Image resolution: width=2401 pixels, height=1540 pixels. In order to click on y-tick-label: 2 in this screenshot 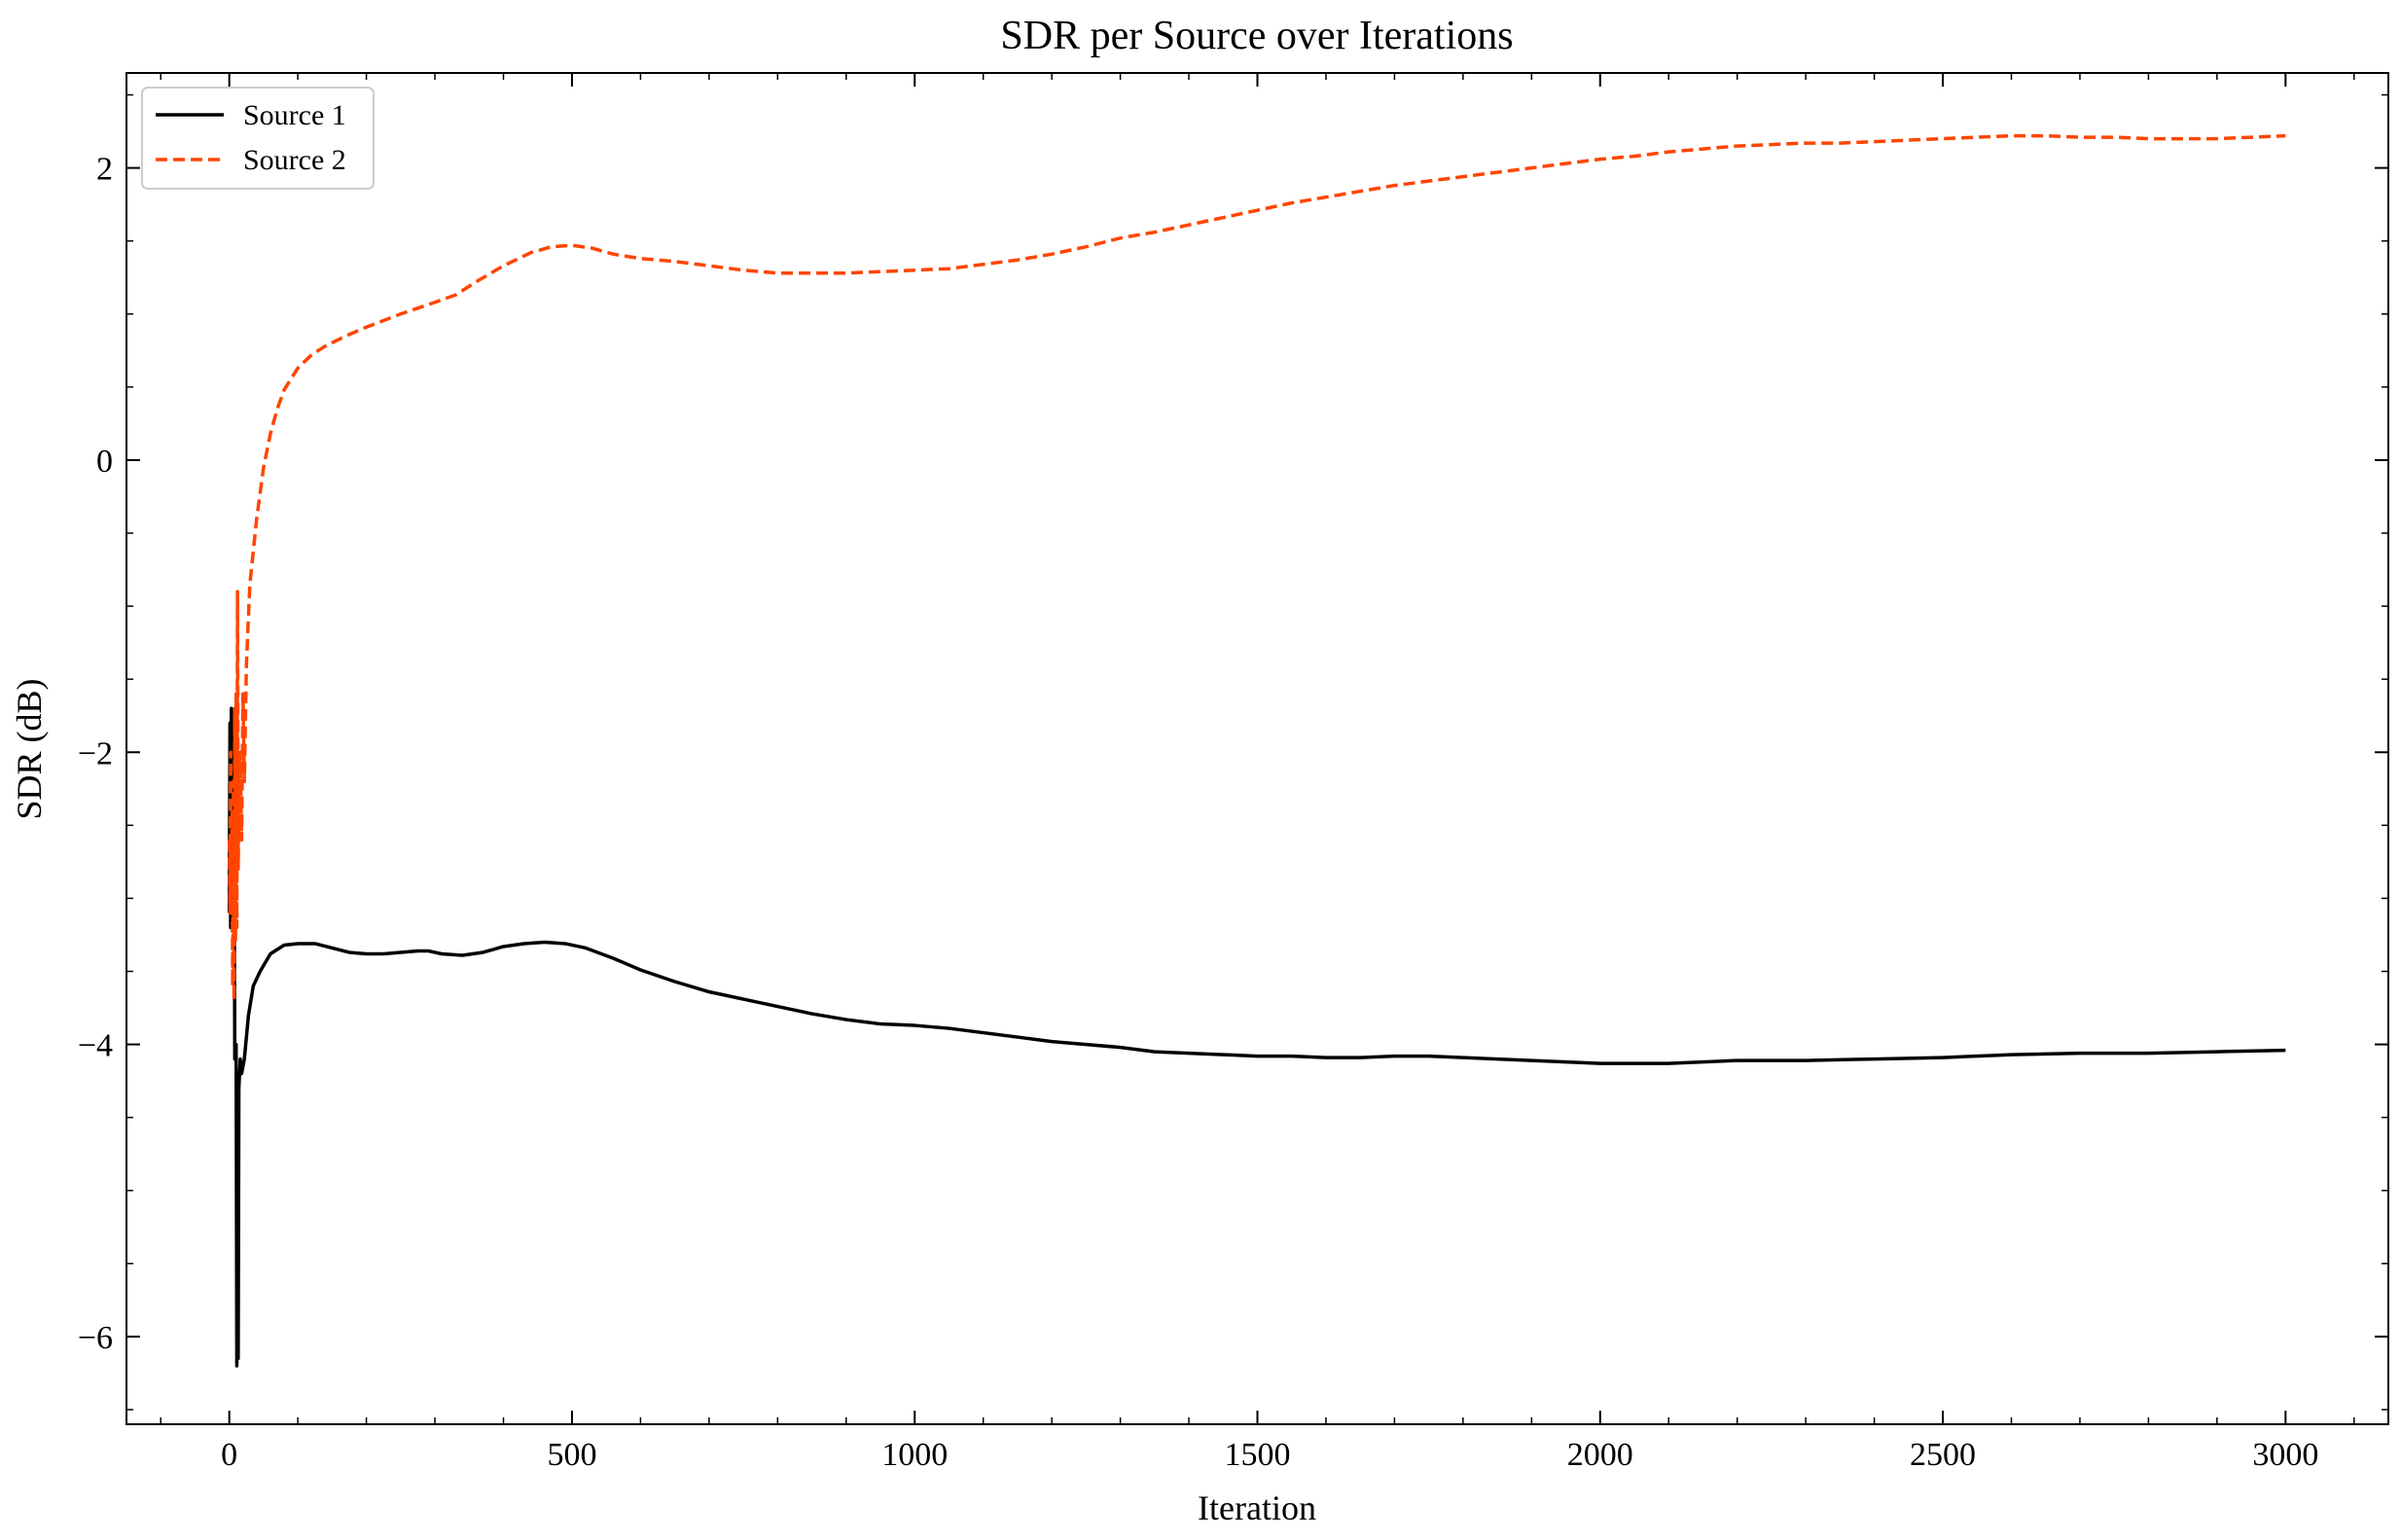, I will do `click(104, 170)`.